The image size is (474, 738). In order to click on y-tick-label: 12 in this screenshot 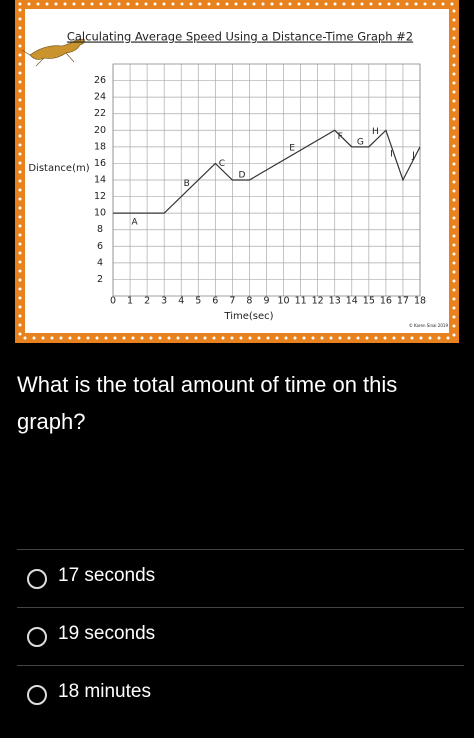, I will do `click(100, 196)`.